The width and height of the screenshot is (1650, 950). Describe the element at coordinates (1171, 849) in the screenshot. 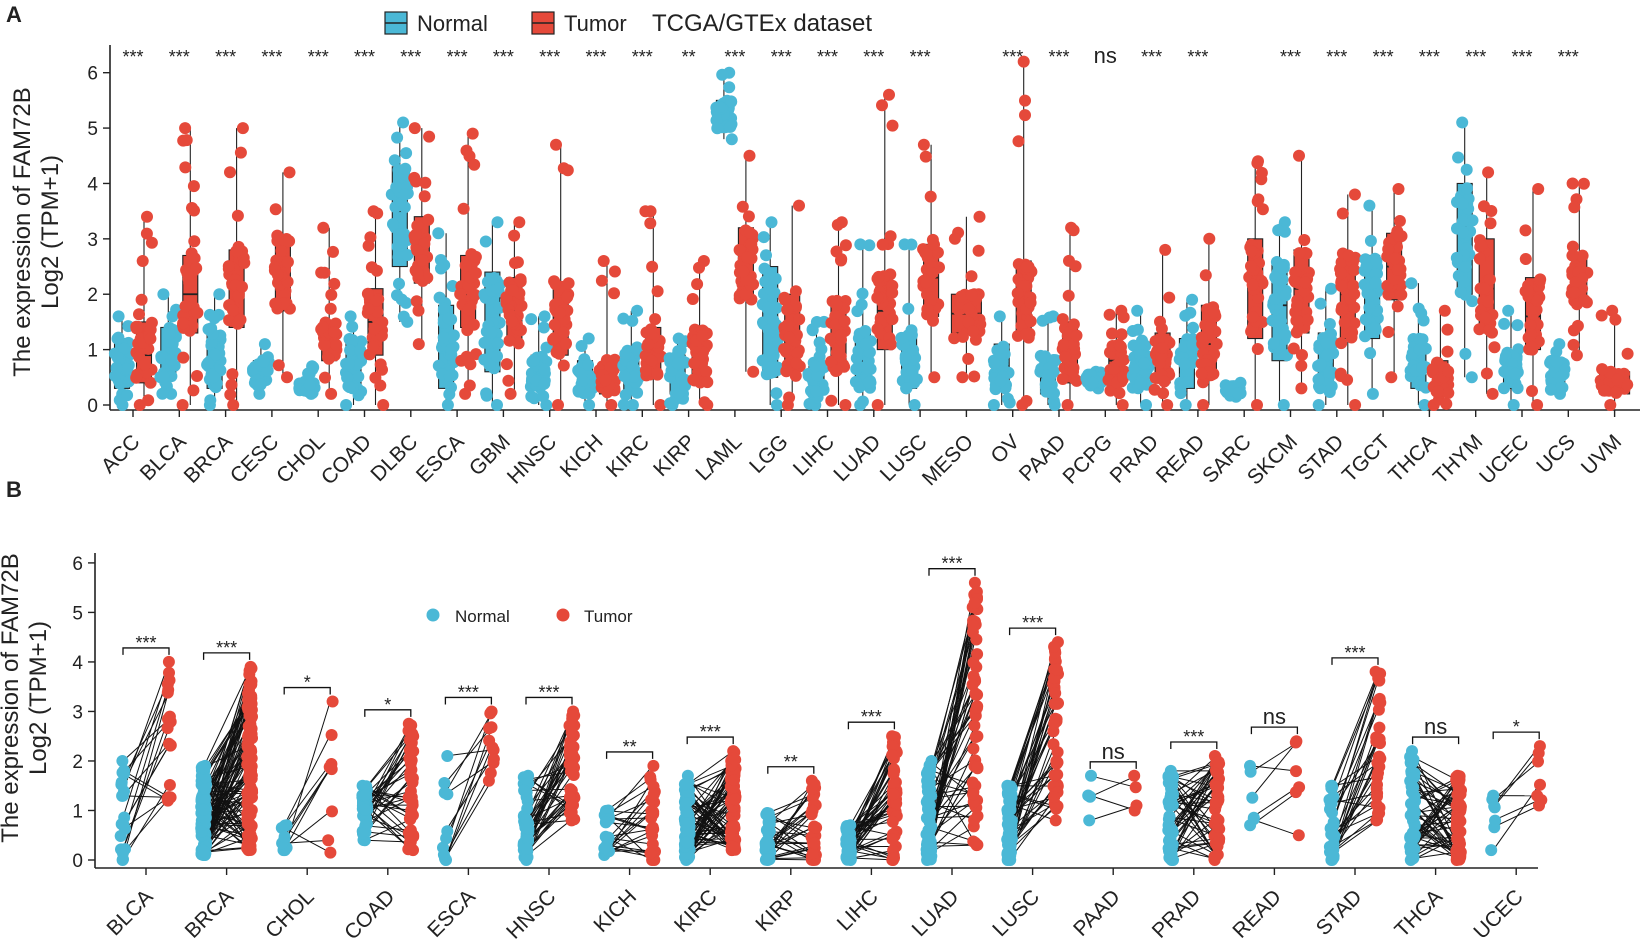

I see `point-b-normal-prad` at that location.